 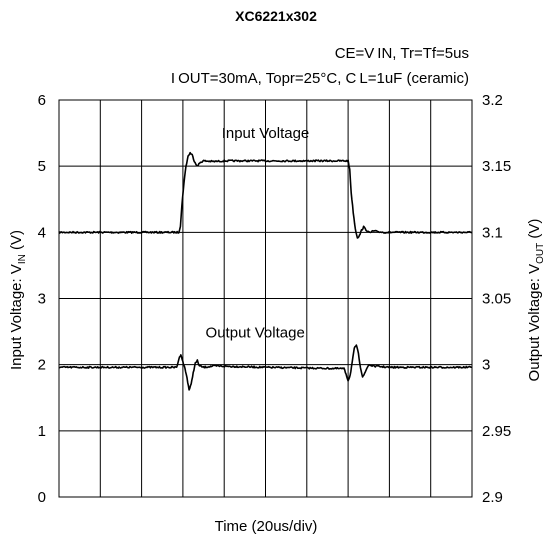 What do you see at coordinates (42, 497) in the screenshot?
I see `left-tick-label: 0` at bounding box center [42, 497].